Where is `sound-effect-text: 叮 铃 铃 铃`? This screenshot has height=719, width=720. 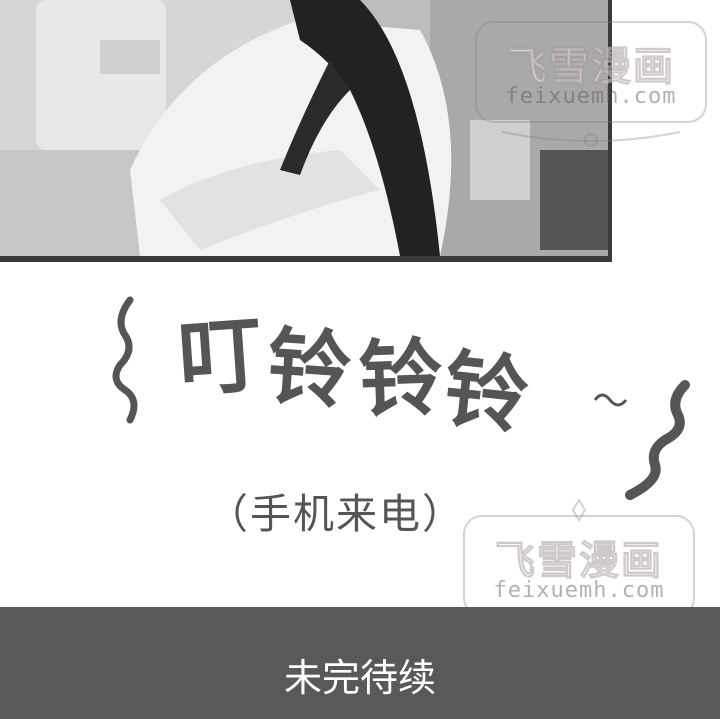 sound-effect-text: 叮 铃 铃 铃 is located at coordinates (354, 375).